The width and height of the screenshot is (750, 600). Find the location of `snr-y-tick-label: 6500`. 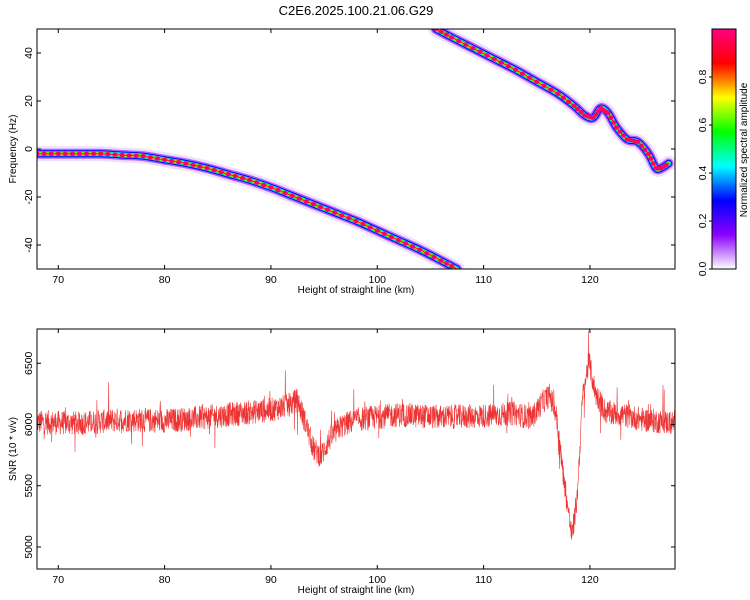

snr-y-tick-label: 6500 is located at coordinates (29, 363).